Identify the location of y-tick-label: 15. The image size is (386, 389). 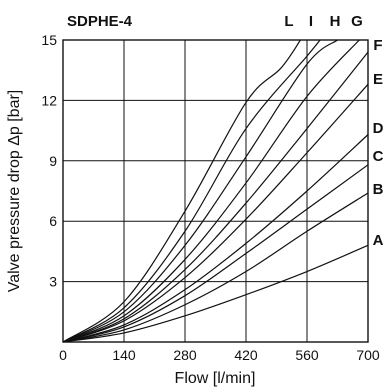
(49, 40).